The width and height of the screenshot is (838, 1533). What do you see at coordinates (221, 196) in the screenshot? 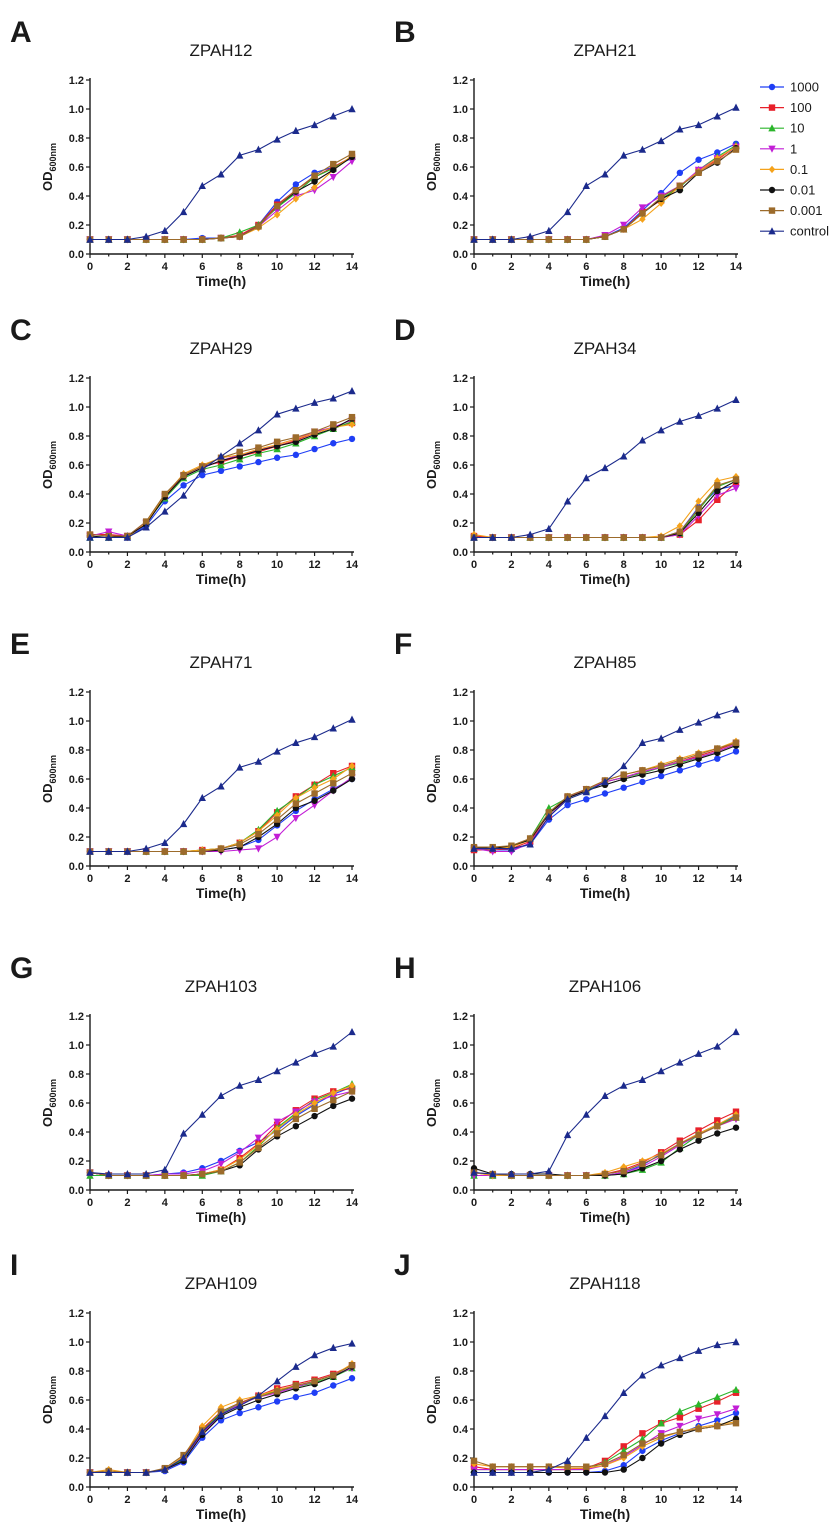
I see `series-0.001` at bounding box center [221, 196].